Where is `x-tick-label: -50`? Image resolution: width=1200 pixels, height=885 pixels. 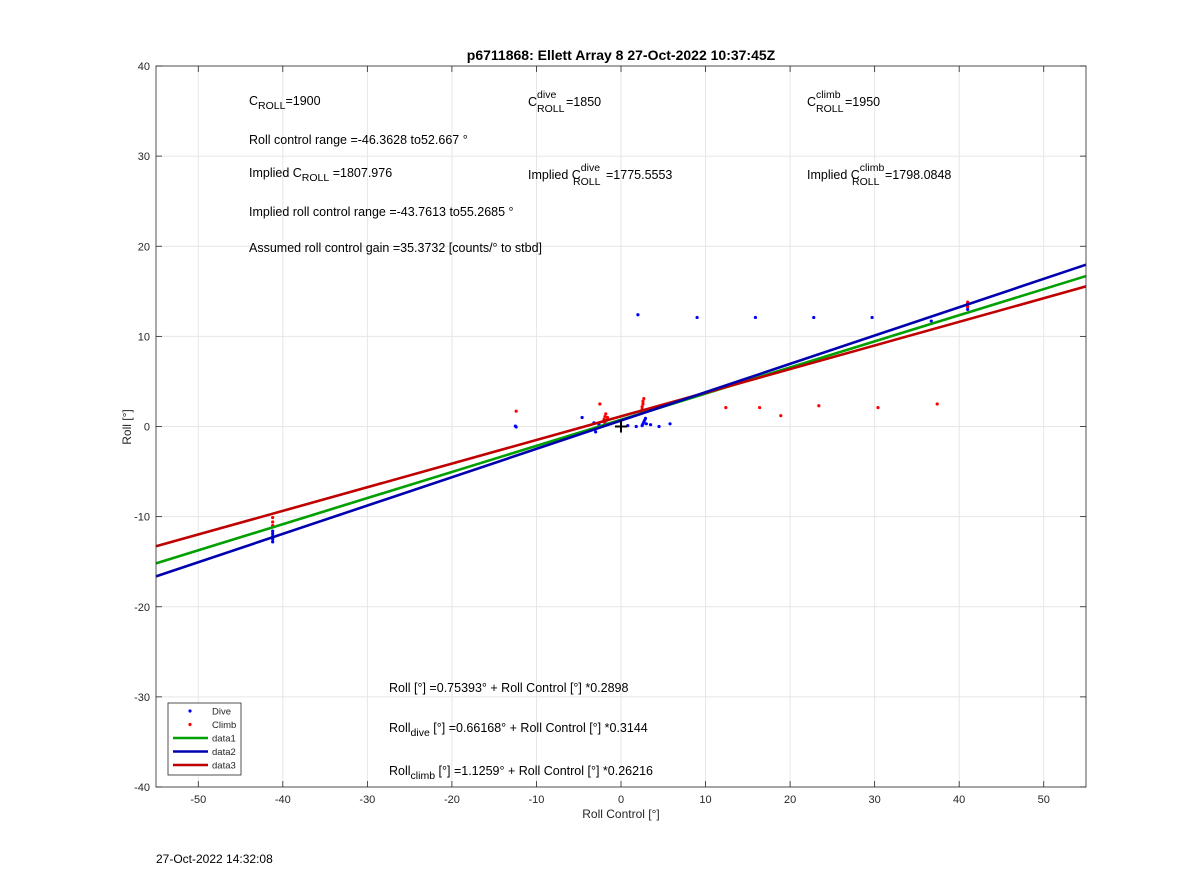
x-tick-label: -50 is located at coordinates (198, 800).